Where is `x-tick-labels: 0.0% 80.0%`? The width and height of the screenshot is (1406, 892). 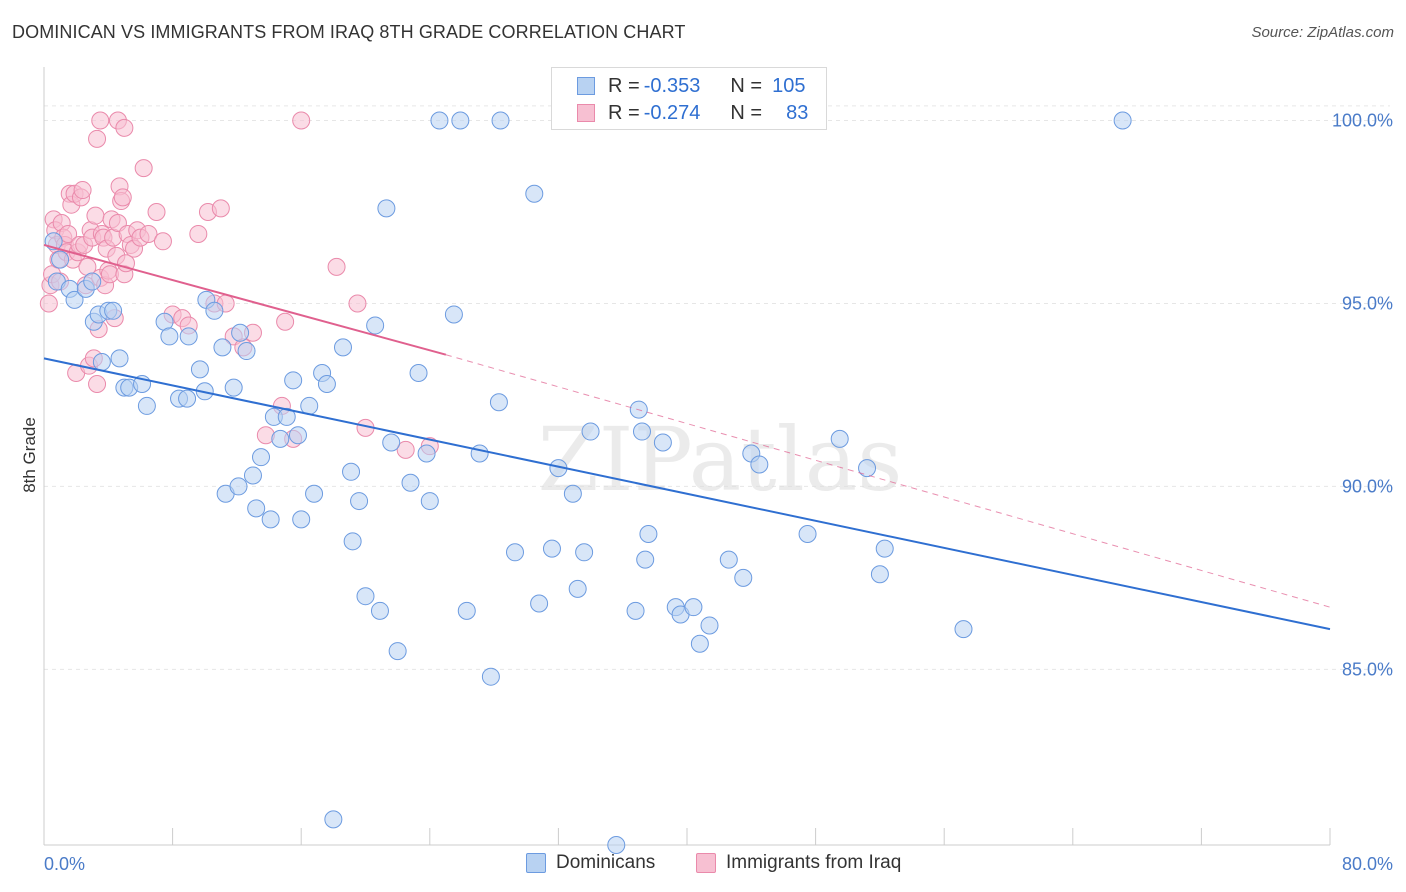
x-tick-labels: 0.0% 80.0% is located at coordinates (718, 864).